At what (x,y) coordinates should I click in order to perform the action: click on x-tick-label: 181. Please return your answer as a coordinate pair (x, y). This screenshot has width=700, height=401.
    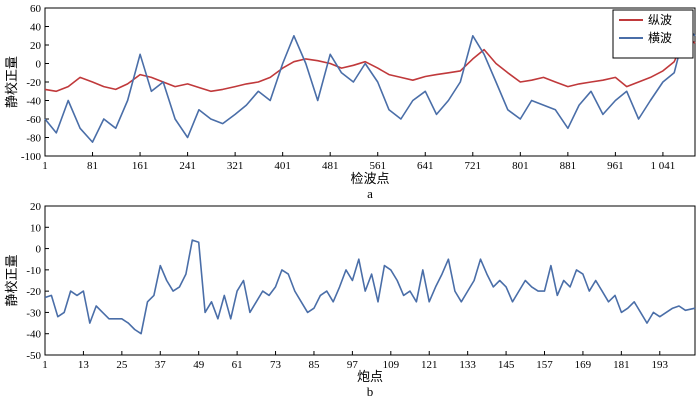
    Looking at the image, I should click on (621, 365).